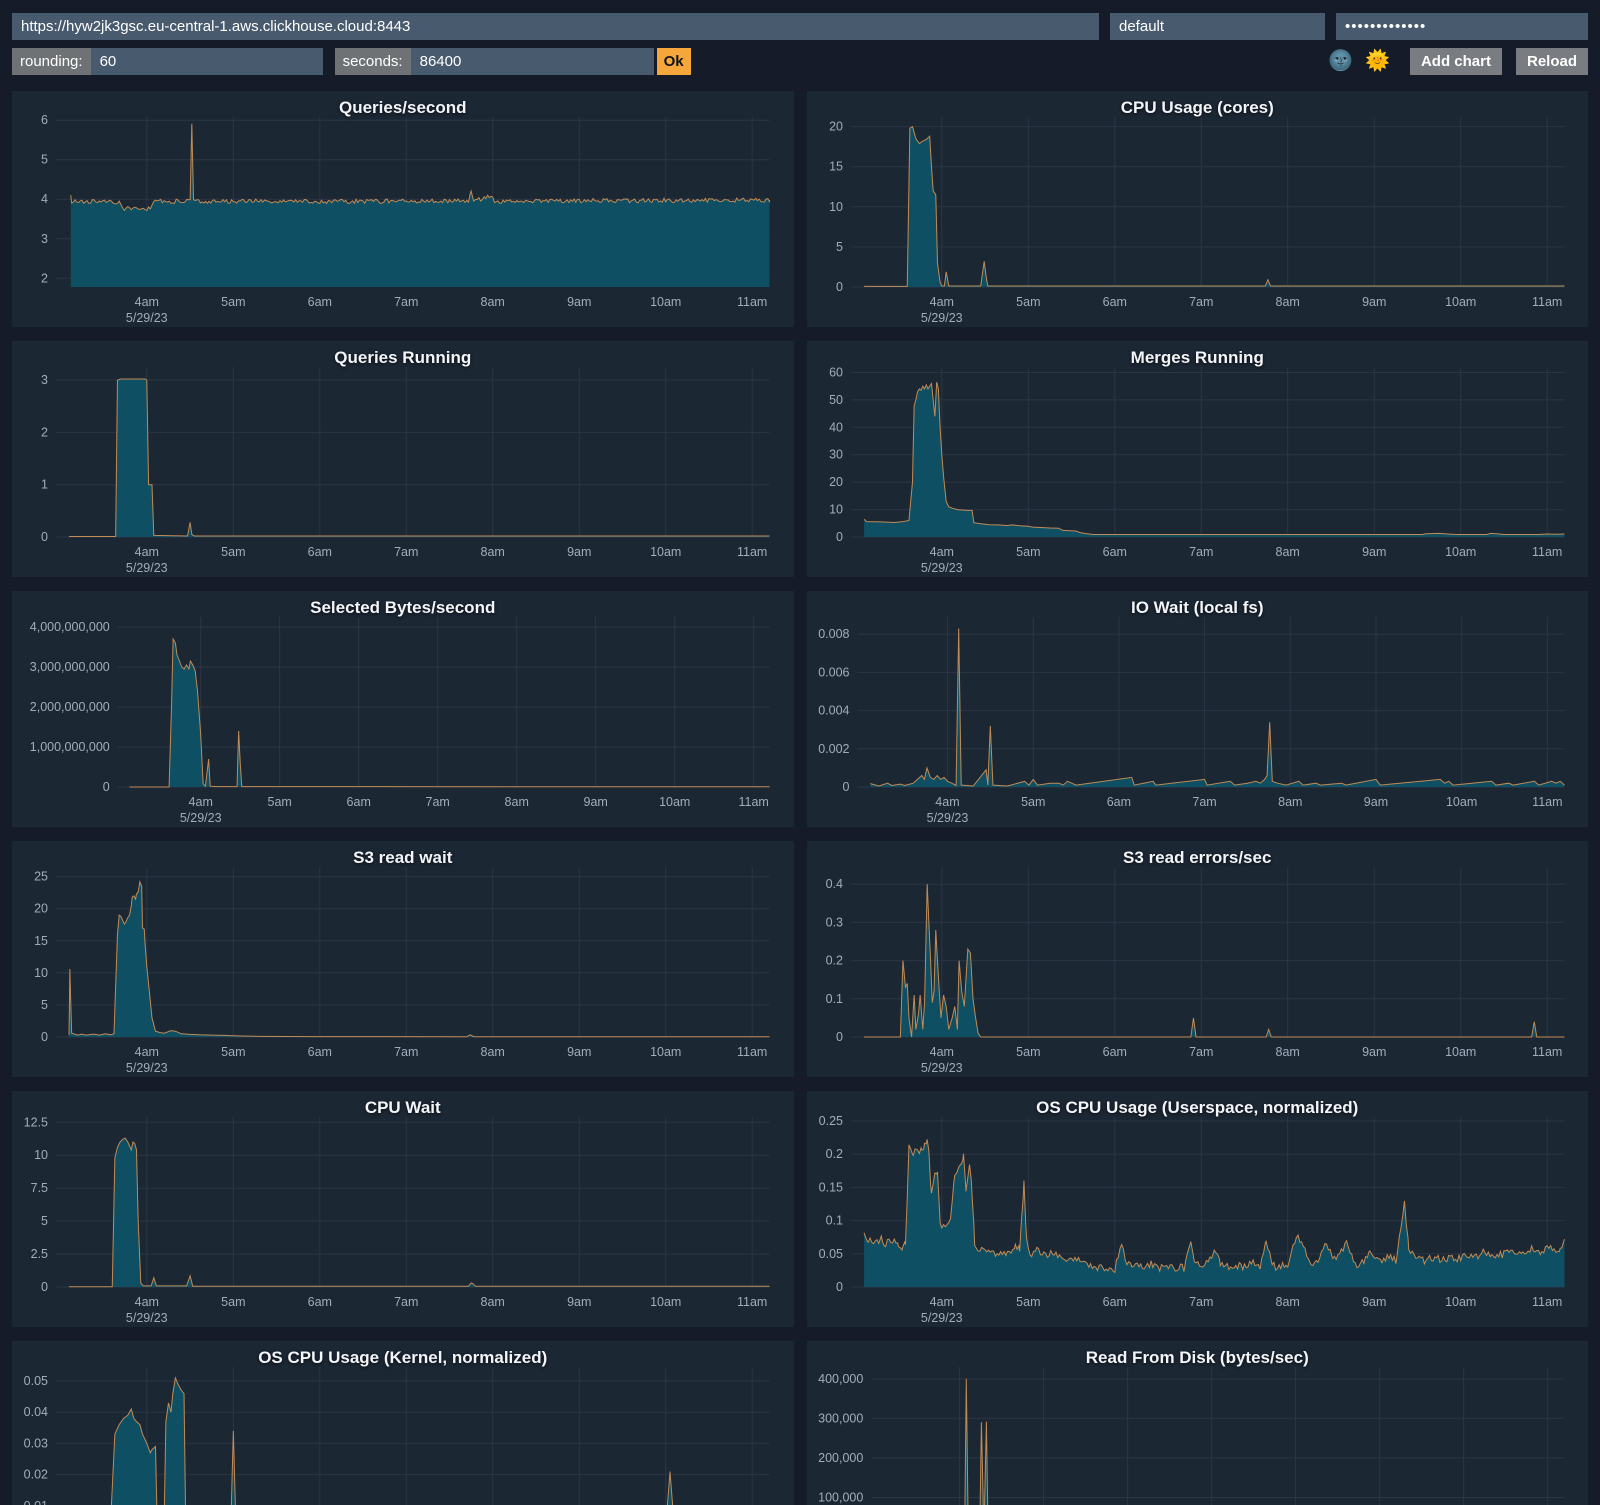  I want to click on reload-button: Reload, so click(1551, 61).